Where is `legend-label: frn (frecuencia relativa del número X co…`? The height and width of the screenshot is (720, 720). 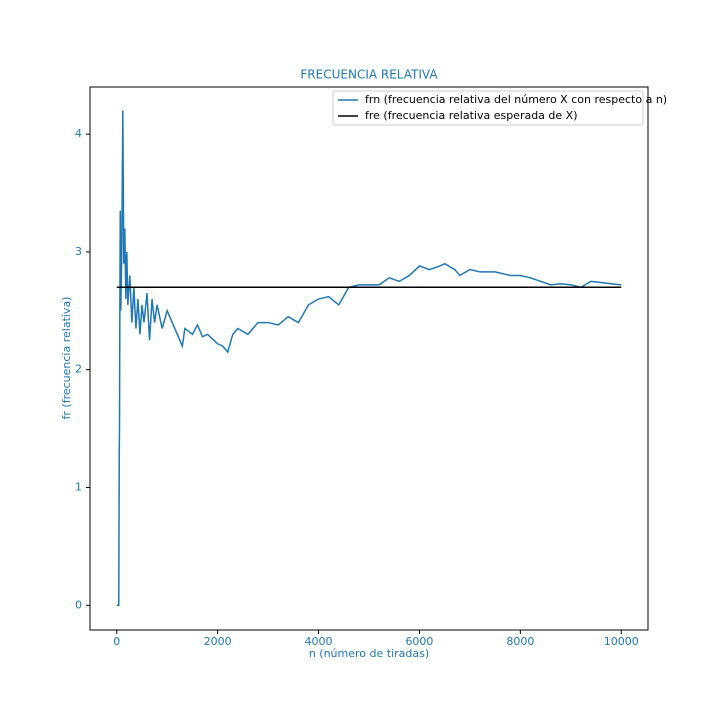 legend-label: frn (frecuencia relativa del número X co… is located at coordinates (516, 99).